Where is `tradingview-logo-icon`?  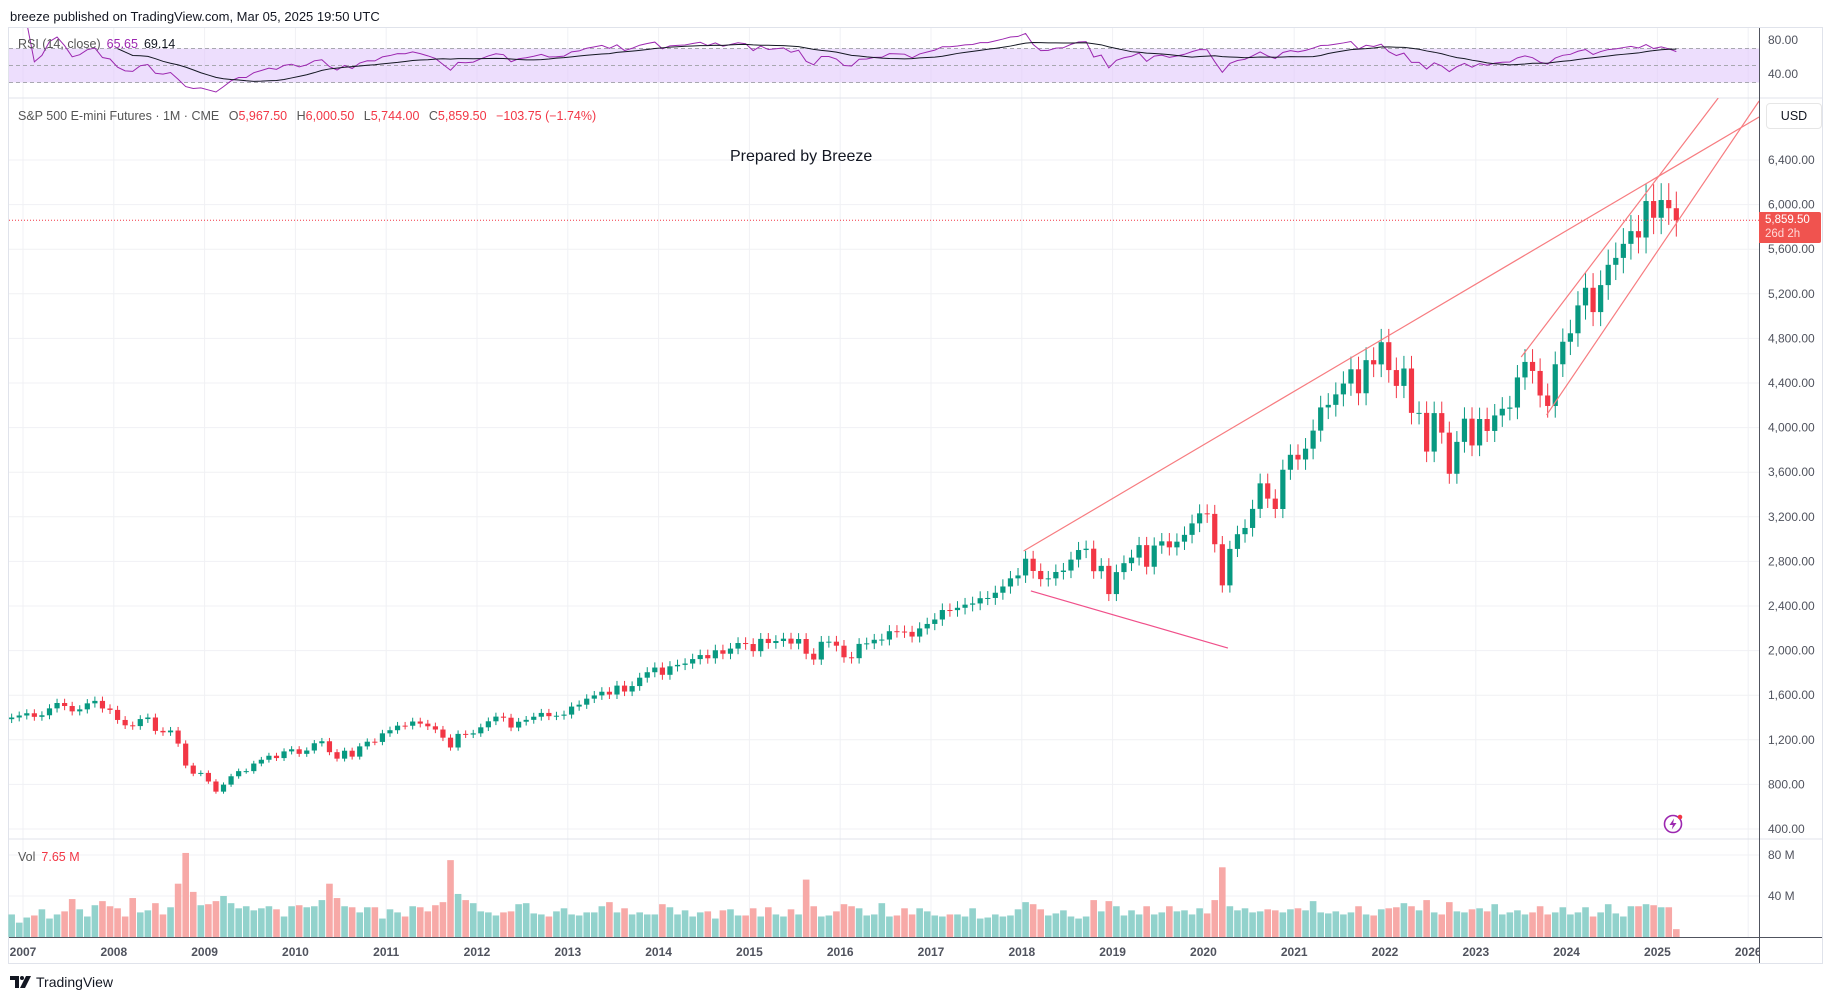
tradingview-logo-icon is located at coordinates (20, 982).